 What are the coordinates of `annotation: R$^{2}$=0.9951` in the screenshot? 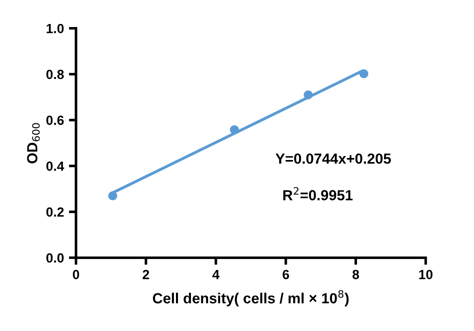 It's located at (318, 193).